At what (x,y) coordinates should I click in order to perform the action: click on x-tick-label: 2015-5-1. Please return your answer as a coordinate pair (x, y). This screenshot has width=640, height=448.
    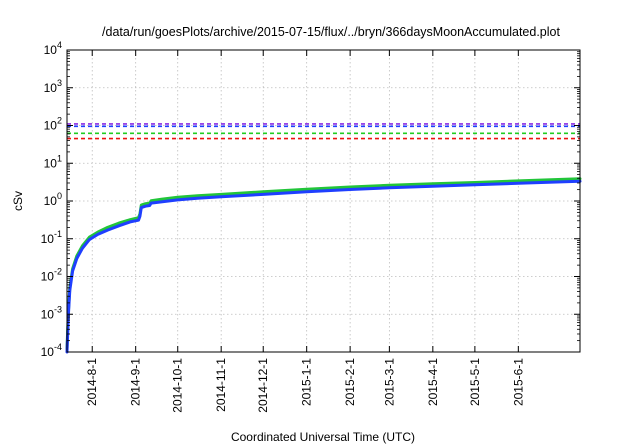
    Looking at the image, I should click on (475, 382).